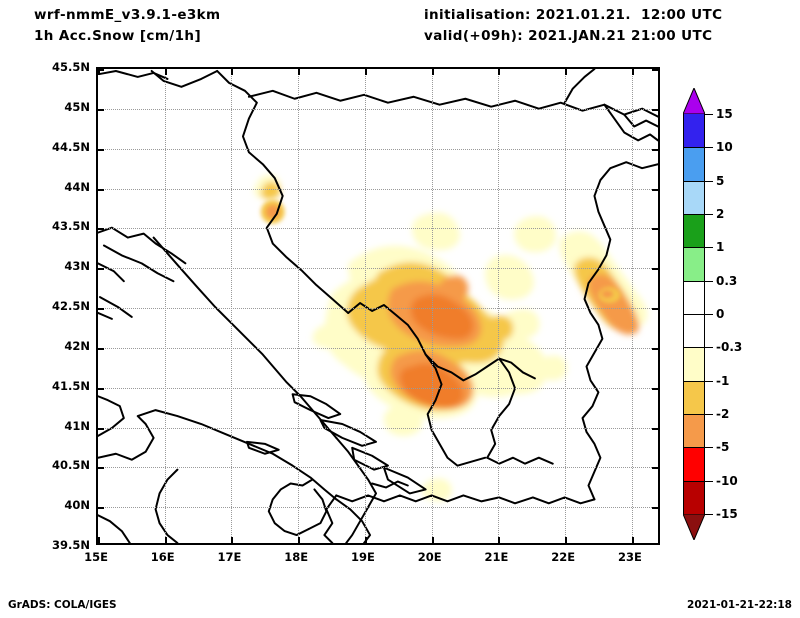 The image size is (800, 618). Describe the element at coordinates (77, 345) in the screenshot. I see `y-axis-tick-label: 42N` at that location.